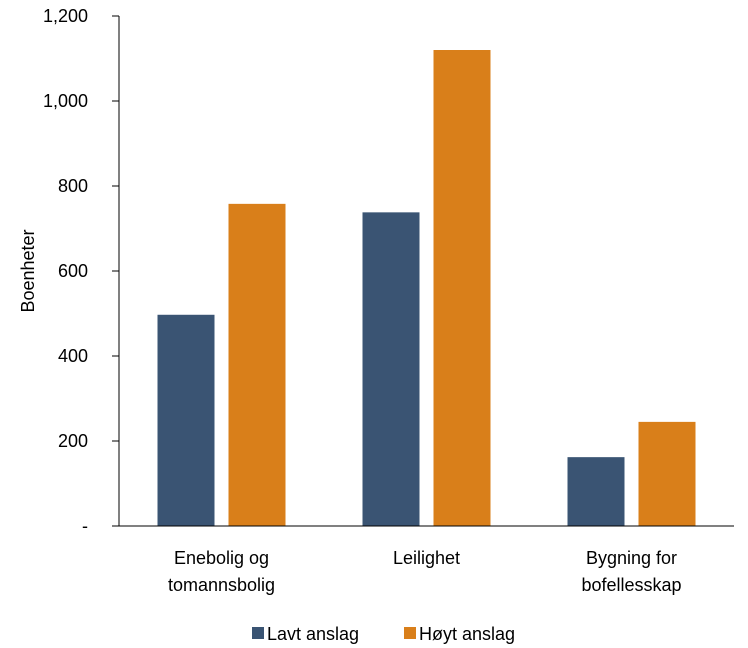 The height and width of the screenshot is (648, 748). Describe the element at coordinates (73, 186) in the screenshot. I see `y-tick-label: 800` at that location.